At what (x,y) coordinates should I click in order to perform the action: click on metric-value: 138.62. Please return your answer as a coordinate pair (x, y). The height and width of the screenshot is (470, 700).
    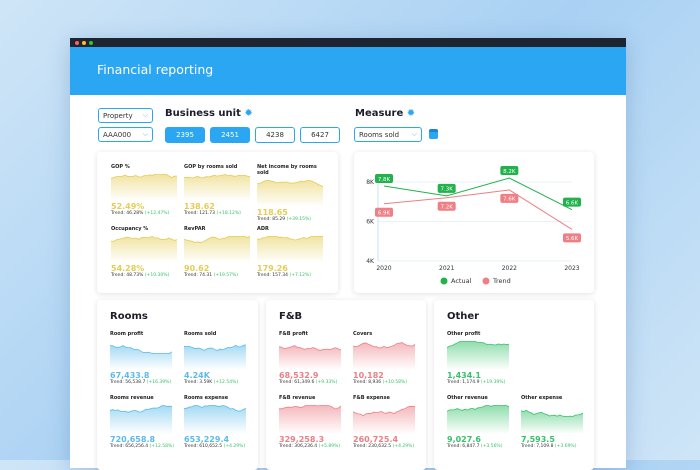
    Looking at the image, I should click on (199, 206).